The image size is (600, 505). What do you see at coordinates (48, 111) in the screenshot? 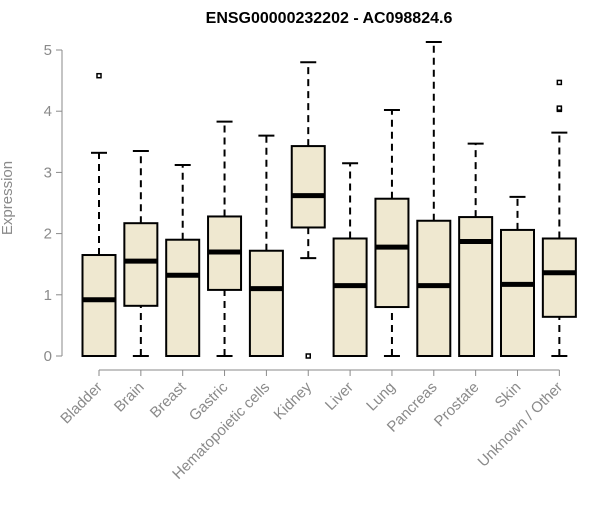
I see `y-tick-label: 4` at bounding box center [48, 111].